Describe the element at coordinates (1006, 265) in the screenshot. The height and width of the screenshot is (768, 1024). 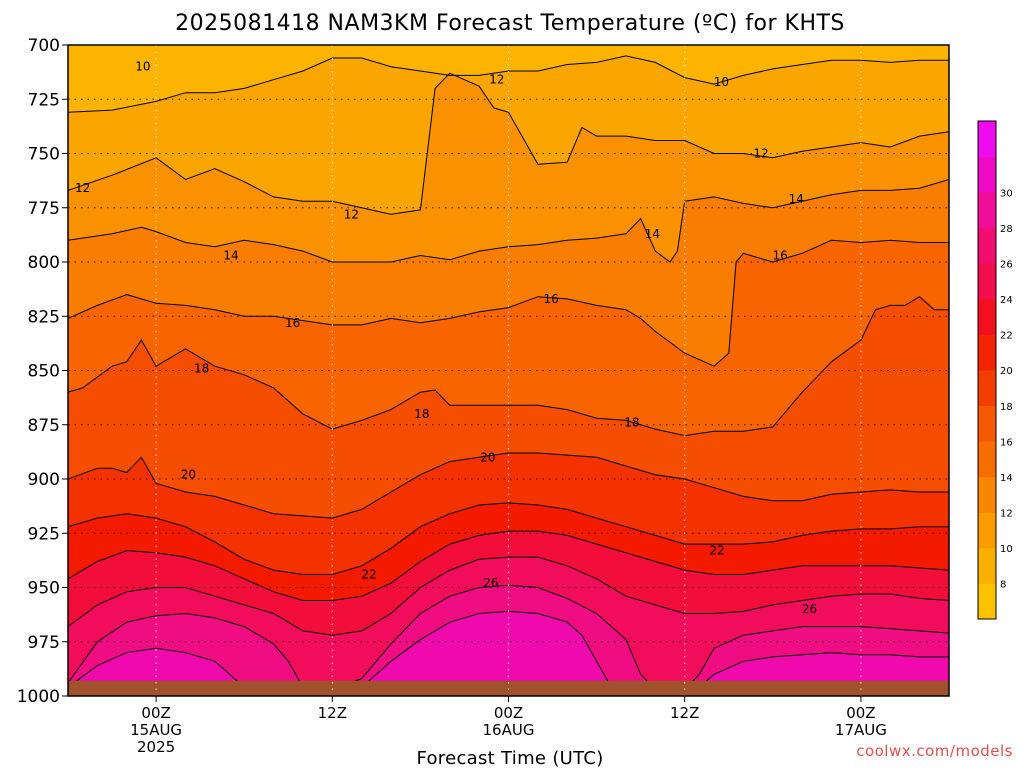
I see `colorbar-label: 26` at that location.